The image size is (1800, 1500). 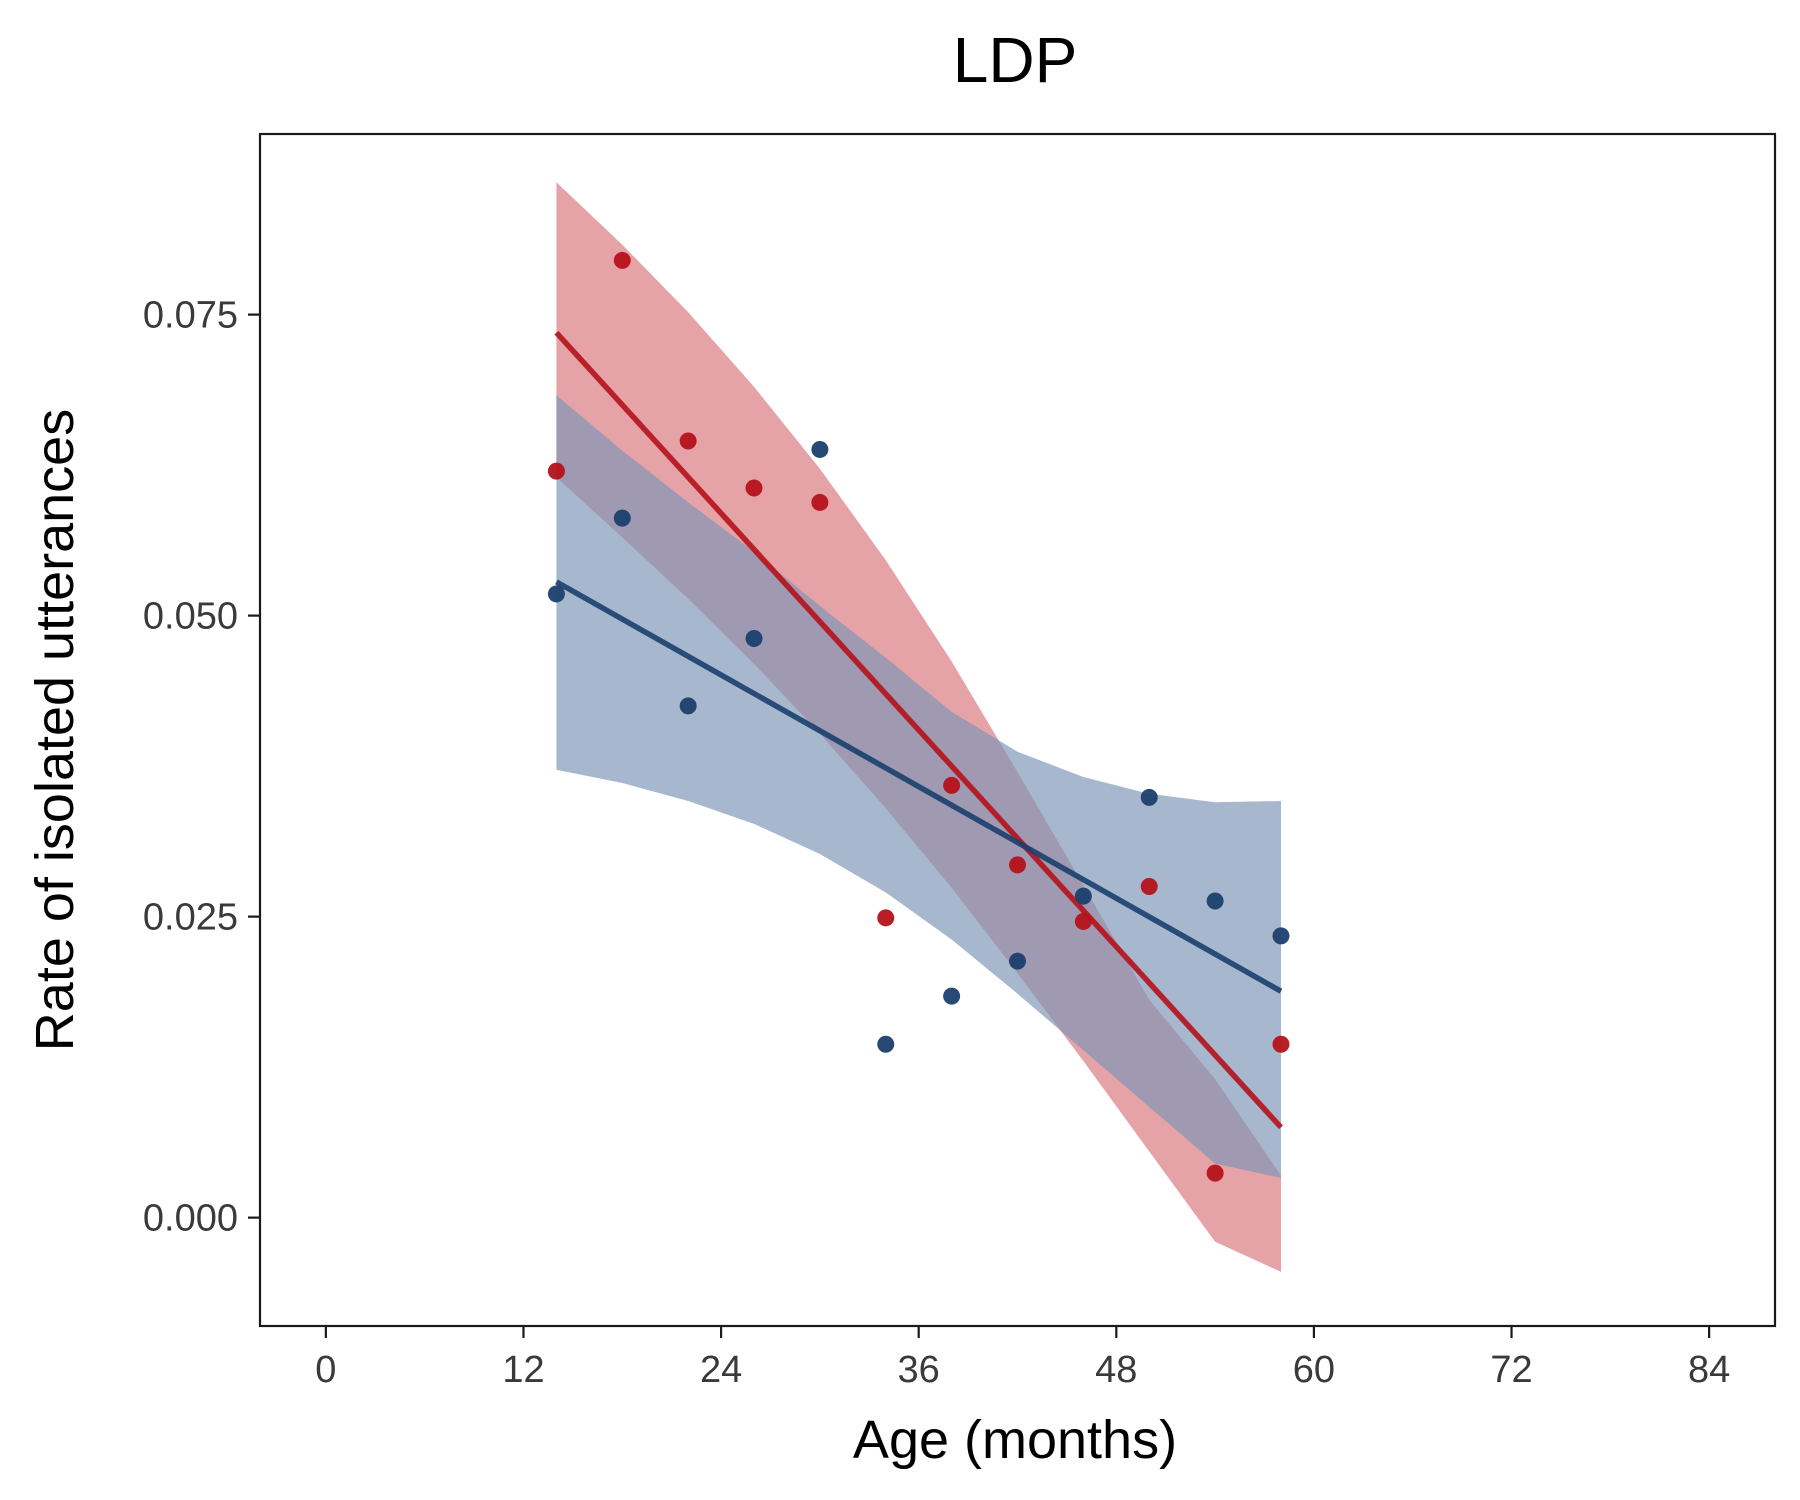 What do you see at coordinates (523, 1370) in the screenshot?
I see `x-tick-label: 12` at bounding box center [523, 1370].